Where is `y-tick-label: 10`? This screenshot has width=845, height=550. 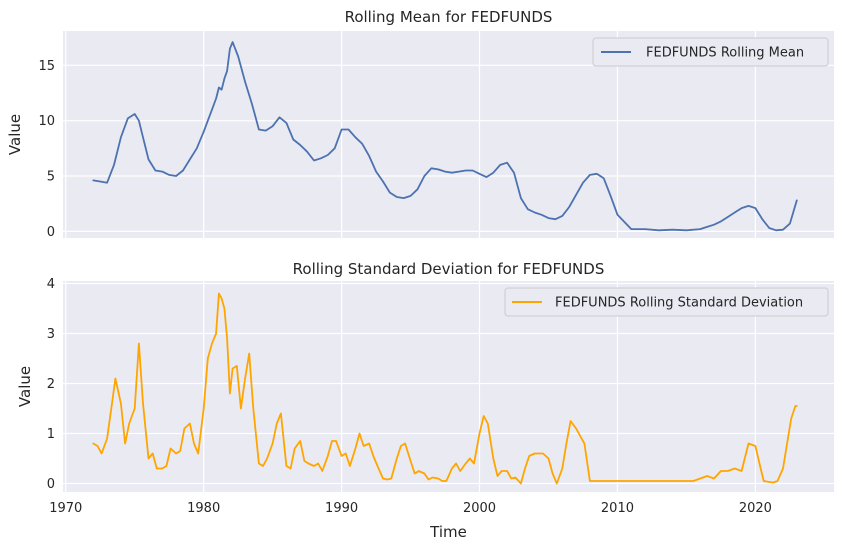 y-tick-label: 10 is located at coordinates (46, 121).